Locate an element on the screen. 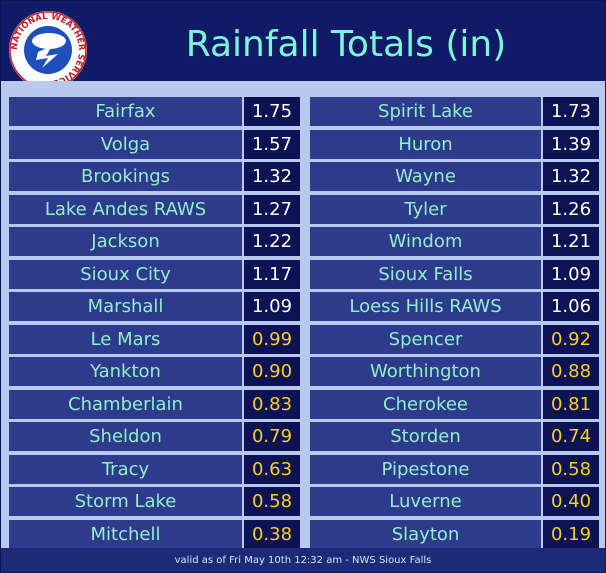 Image resolution: width=606 pixels, height=573 pixels. table-row: Jackson 1.22 is located at coordinates (154, 241).